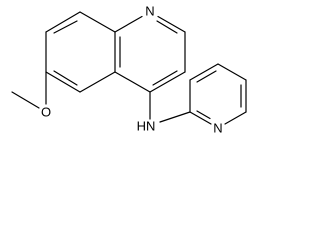 The height and width of the screenshot is (240, 320). What do you see at coordinates (218, 94) in the screenshot?
I see `pyridine-ring` at bounding box center [218, 94].